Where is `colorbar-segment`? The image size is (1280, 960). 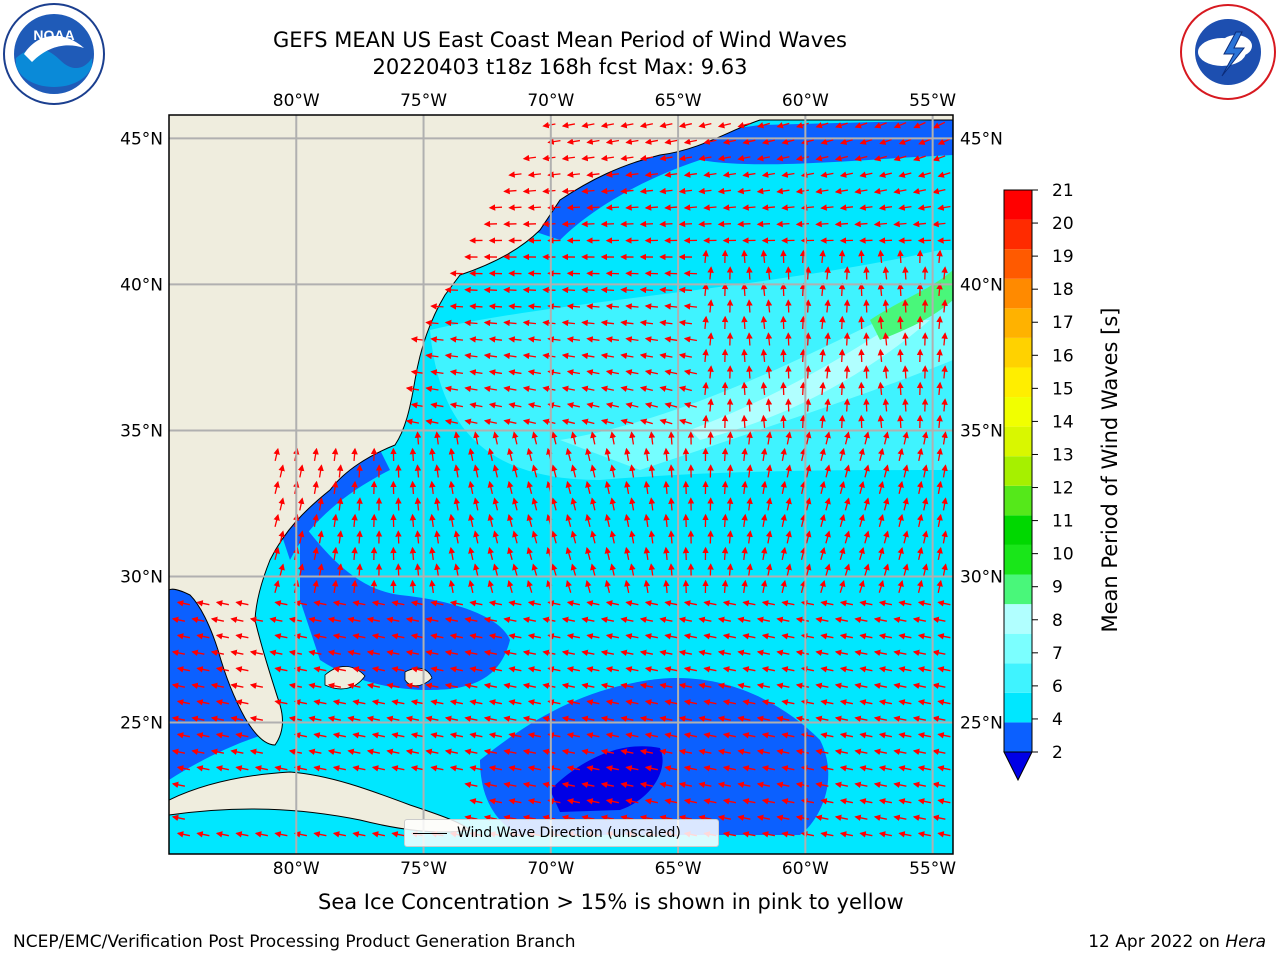
colorbar-segment is located at coordinates (1018, 382).